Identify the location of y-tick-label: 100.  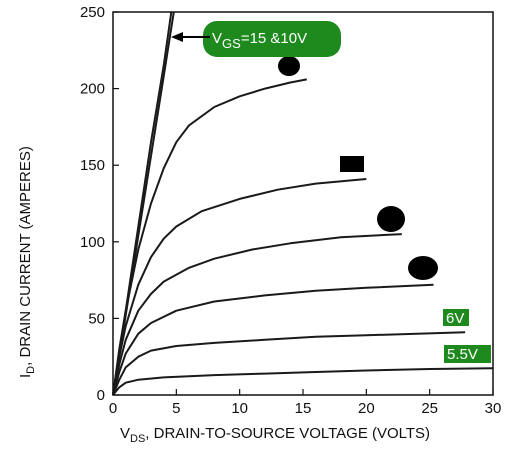
(92, 242).